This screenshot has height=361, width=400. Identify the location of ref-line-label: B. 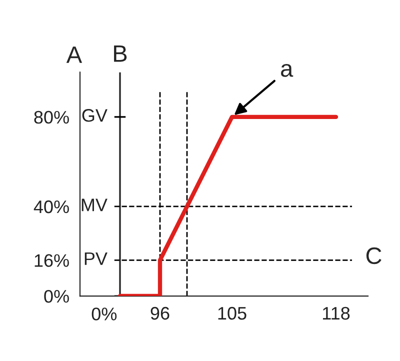
(120, 54).